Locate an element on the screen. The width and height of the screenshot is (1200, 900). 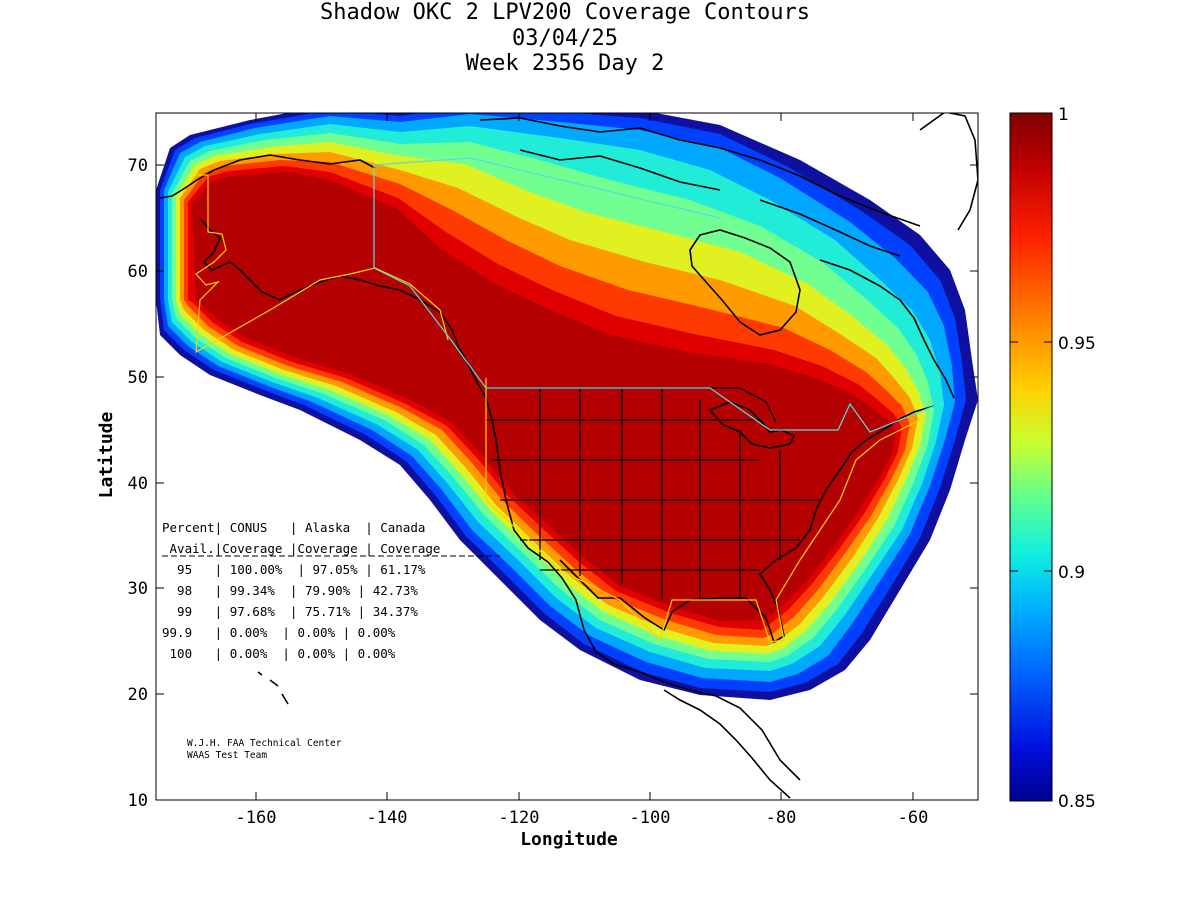
arctic-islands is located at coordinates (700, 187).